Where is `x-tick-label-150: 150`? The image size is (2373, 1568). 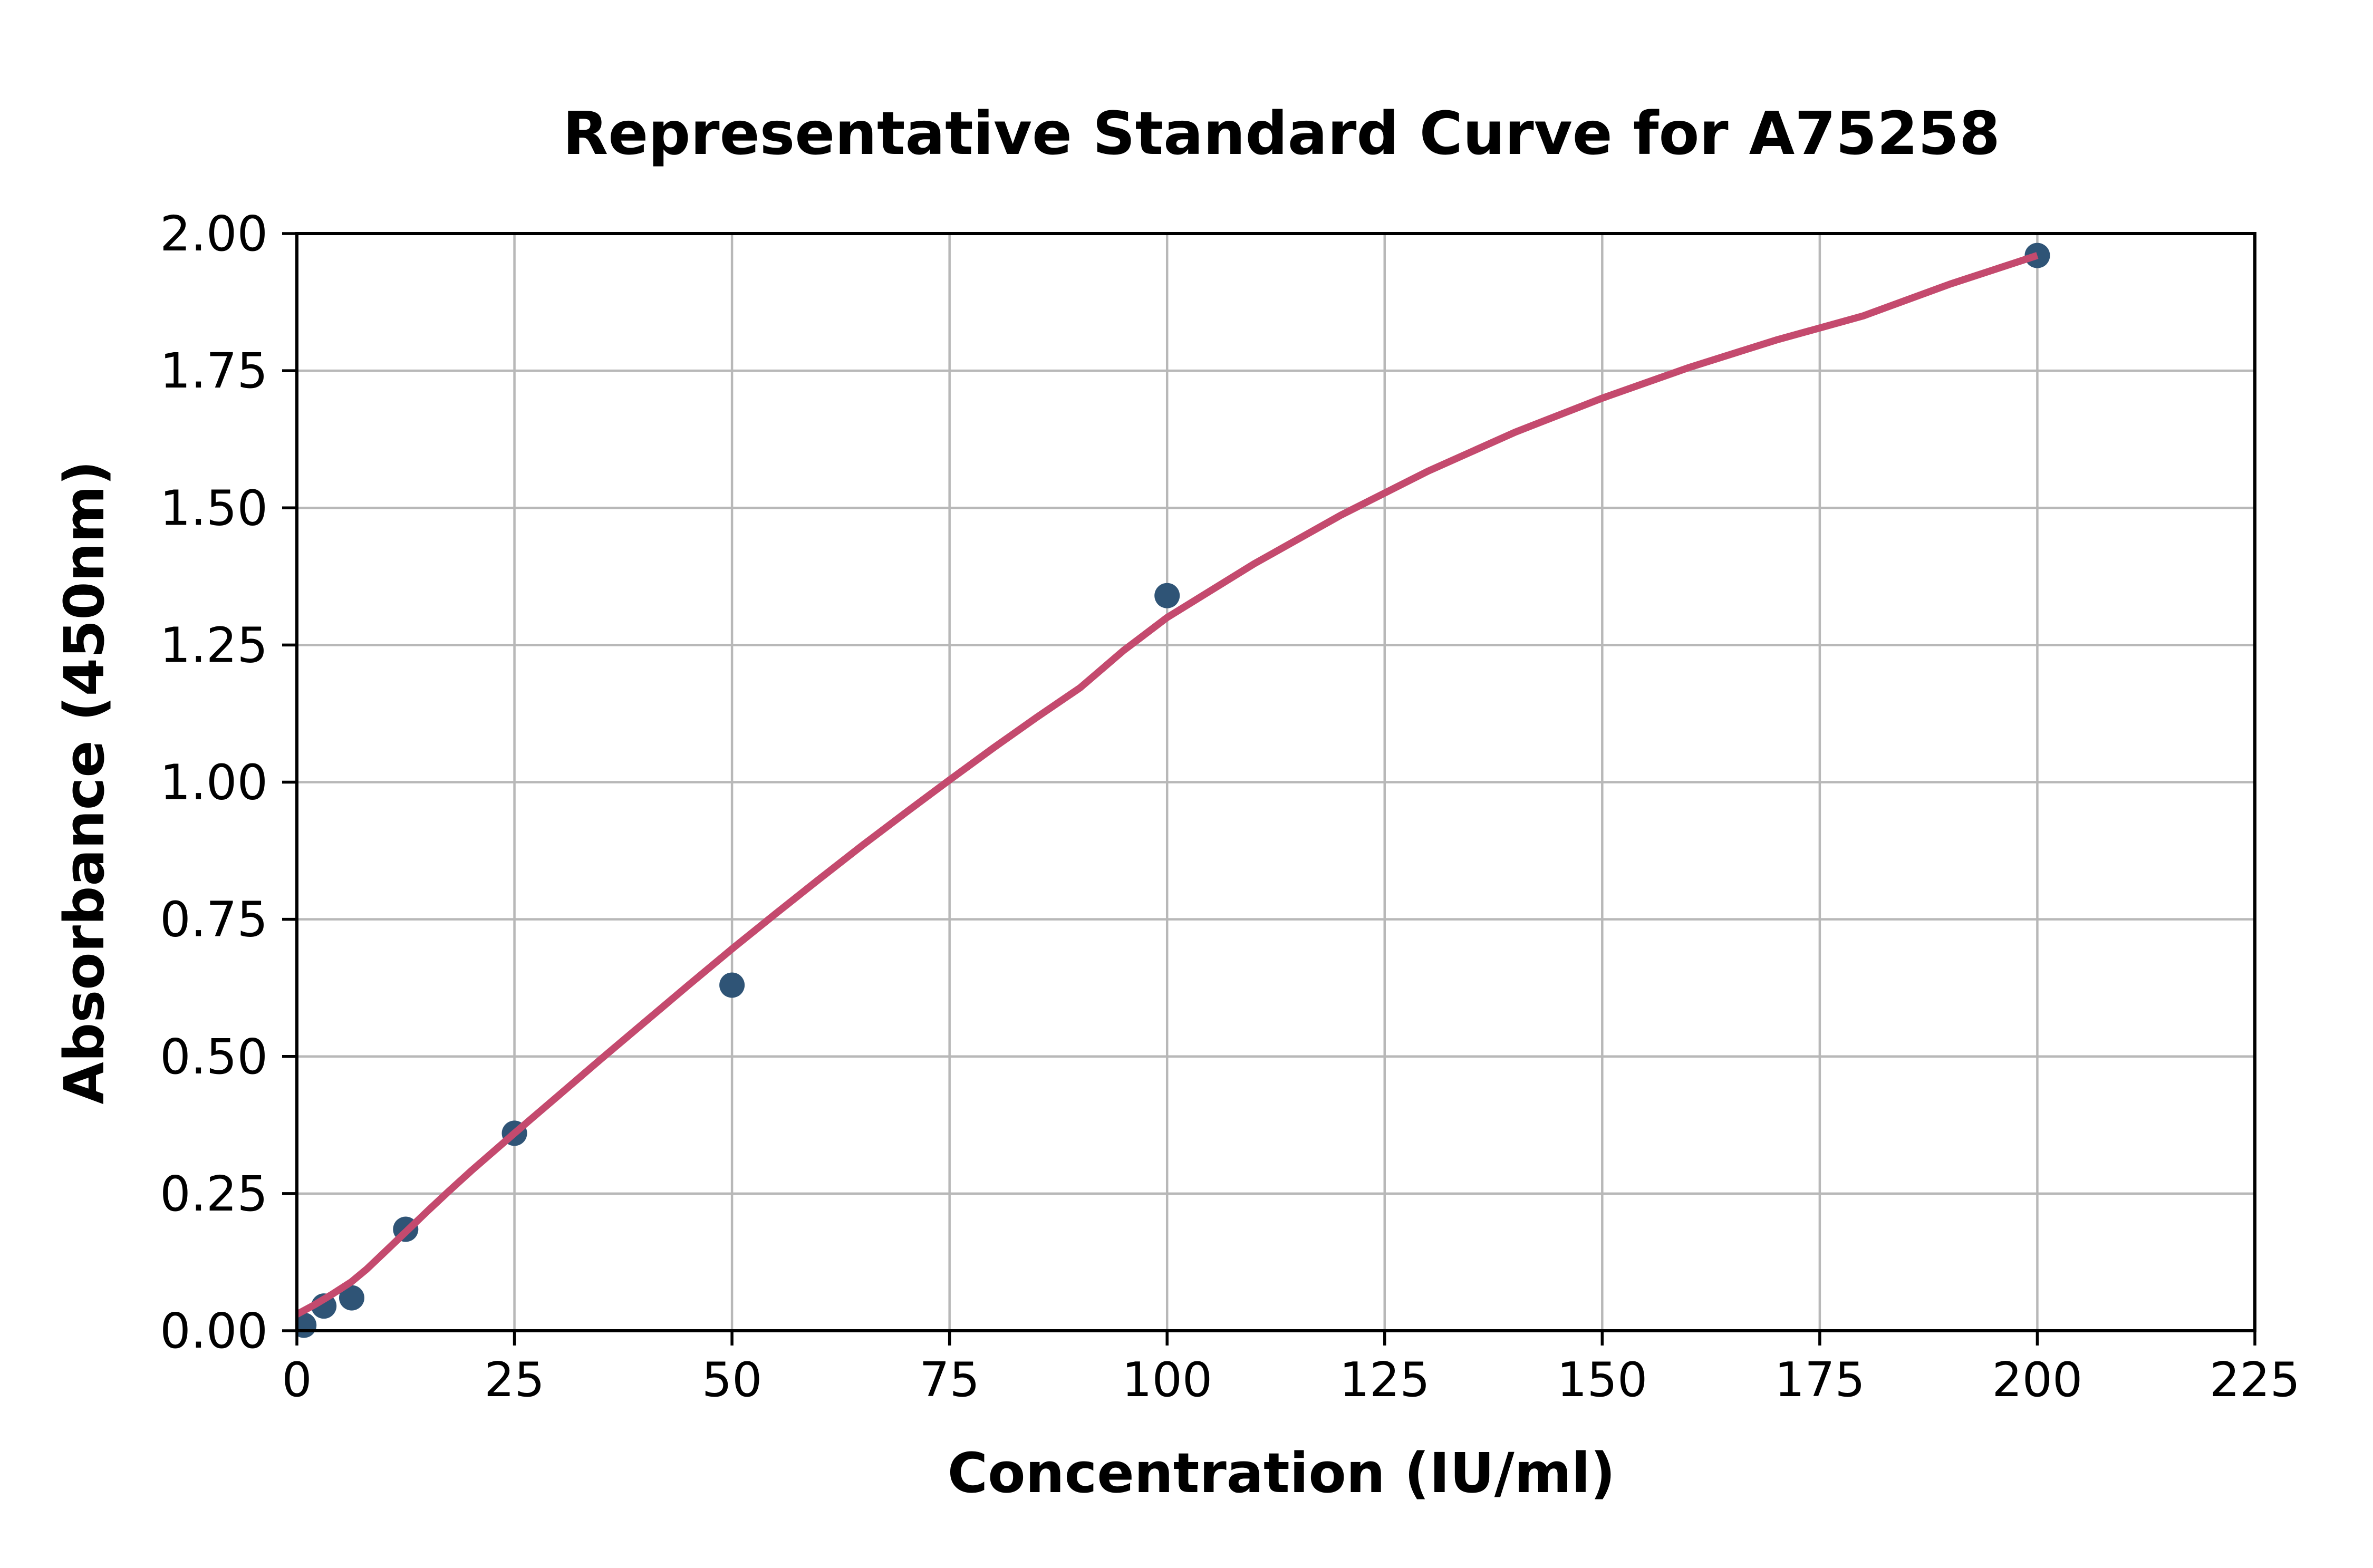 x-tick-label-150: 150 is located at coordinates (1602, 1380).